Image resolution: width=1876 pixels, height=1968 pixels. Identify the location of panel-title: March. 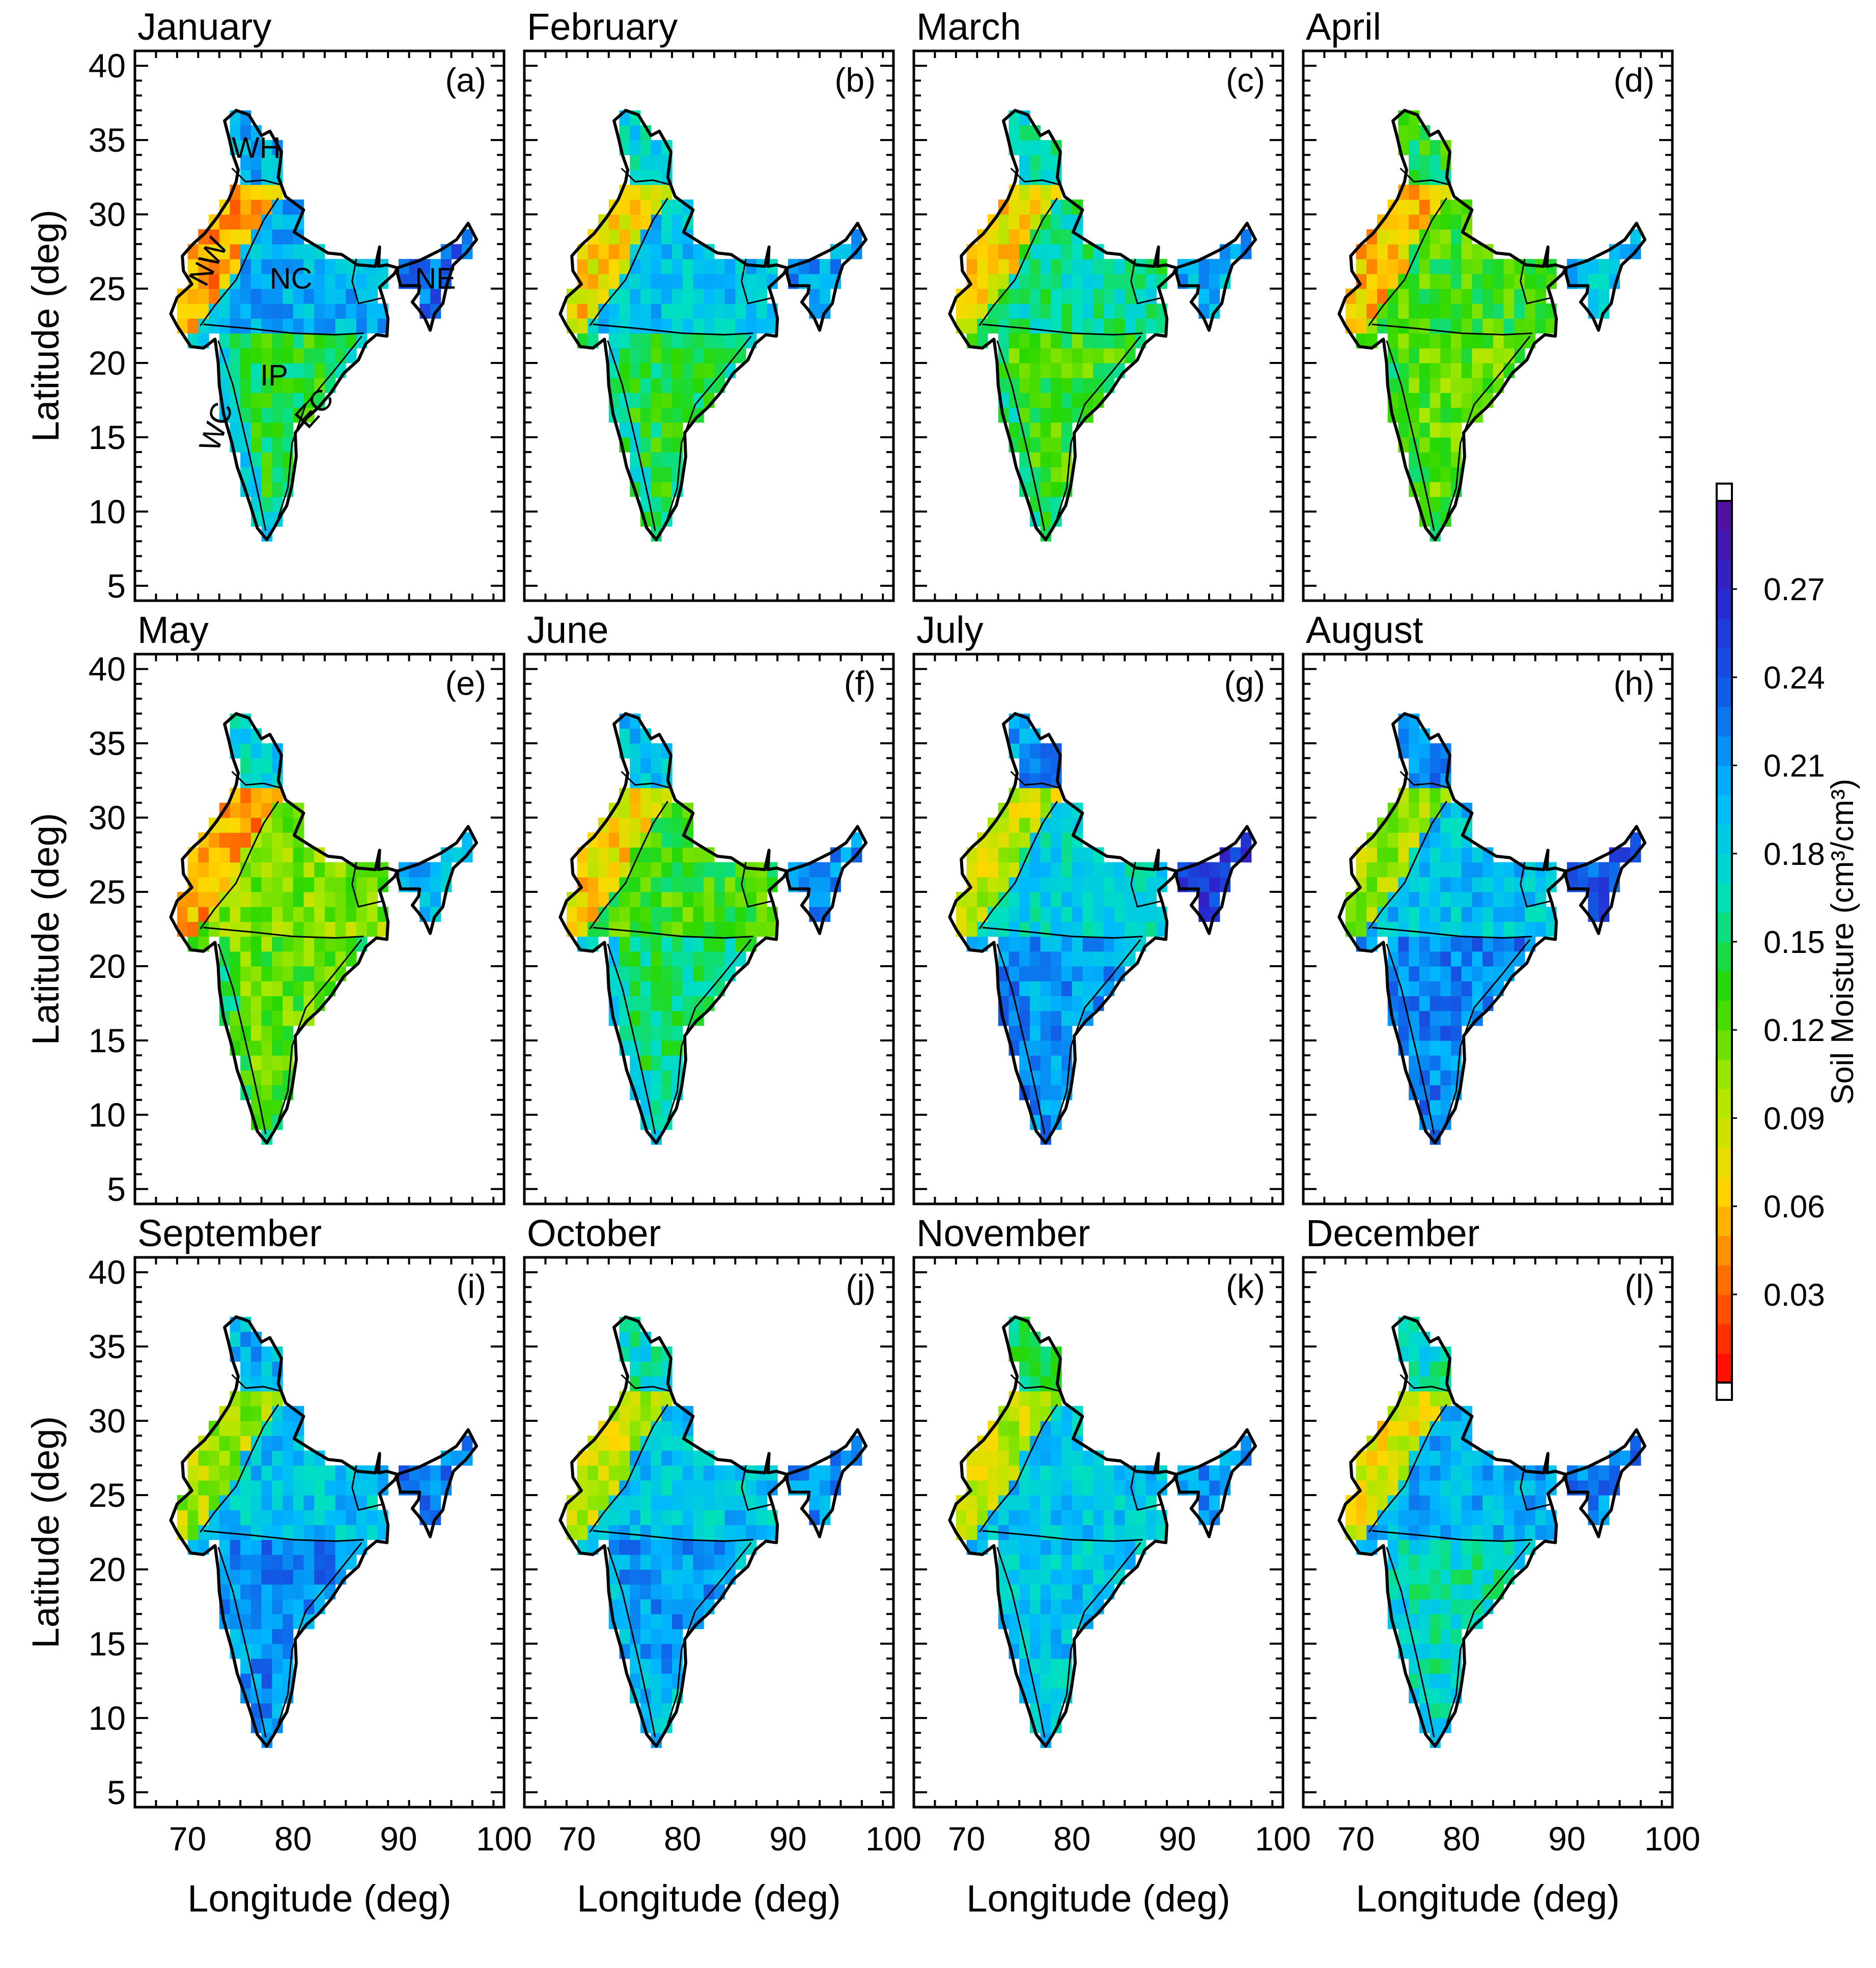
(968, 27).